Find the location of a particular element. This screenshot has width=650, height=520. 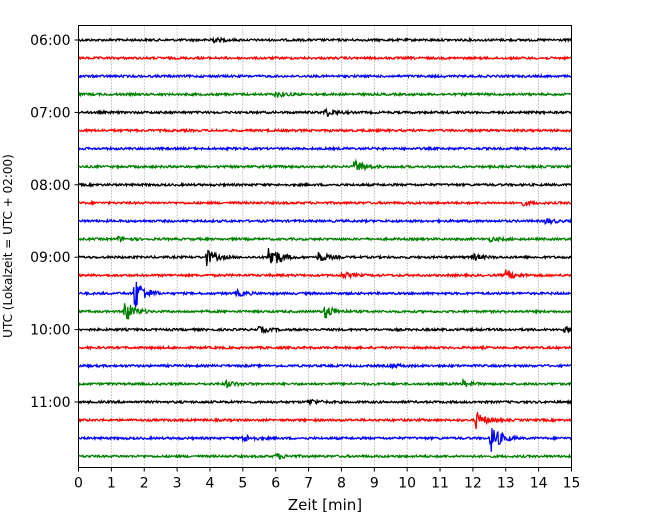

x-tick-label: 12 is located at coordinates (473, 484).